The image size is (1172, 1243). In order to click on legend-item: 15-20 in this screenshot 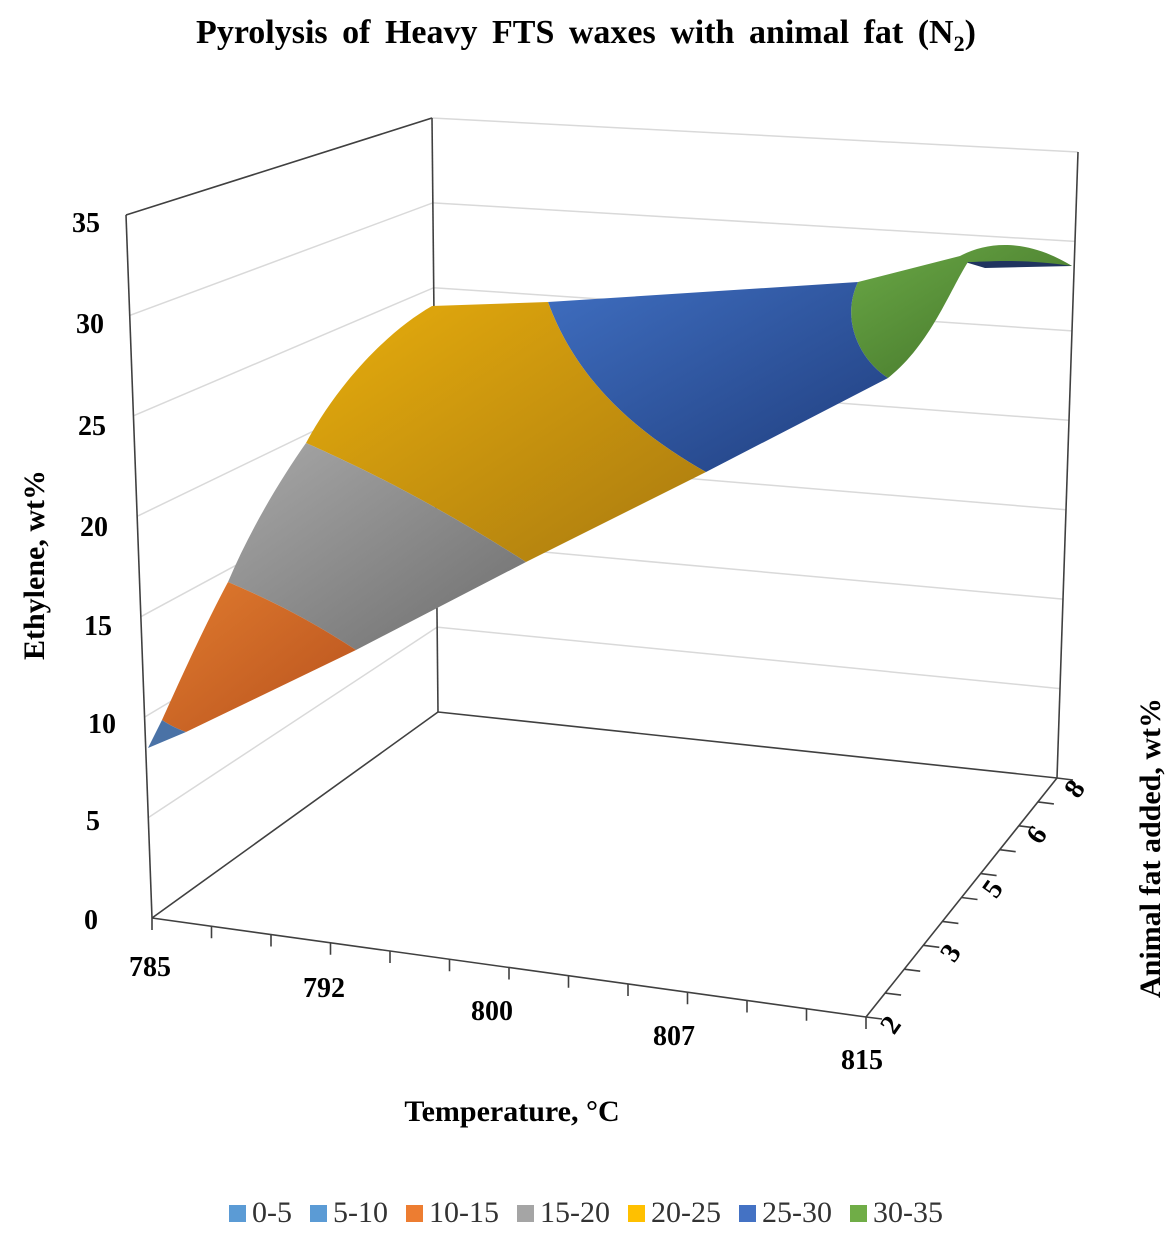, I will do `click(563, 1213)`.